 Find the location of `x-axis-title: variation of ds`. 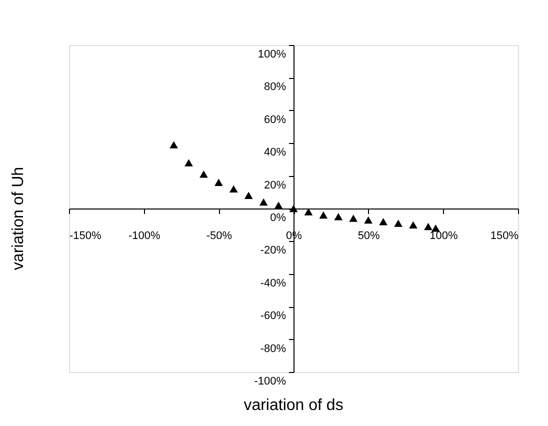

x-axis-title: variation of ds is located at coordinates (294, 405).